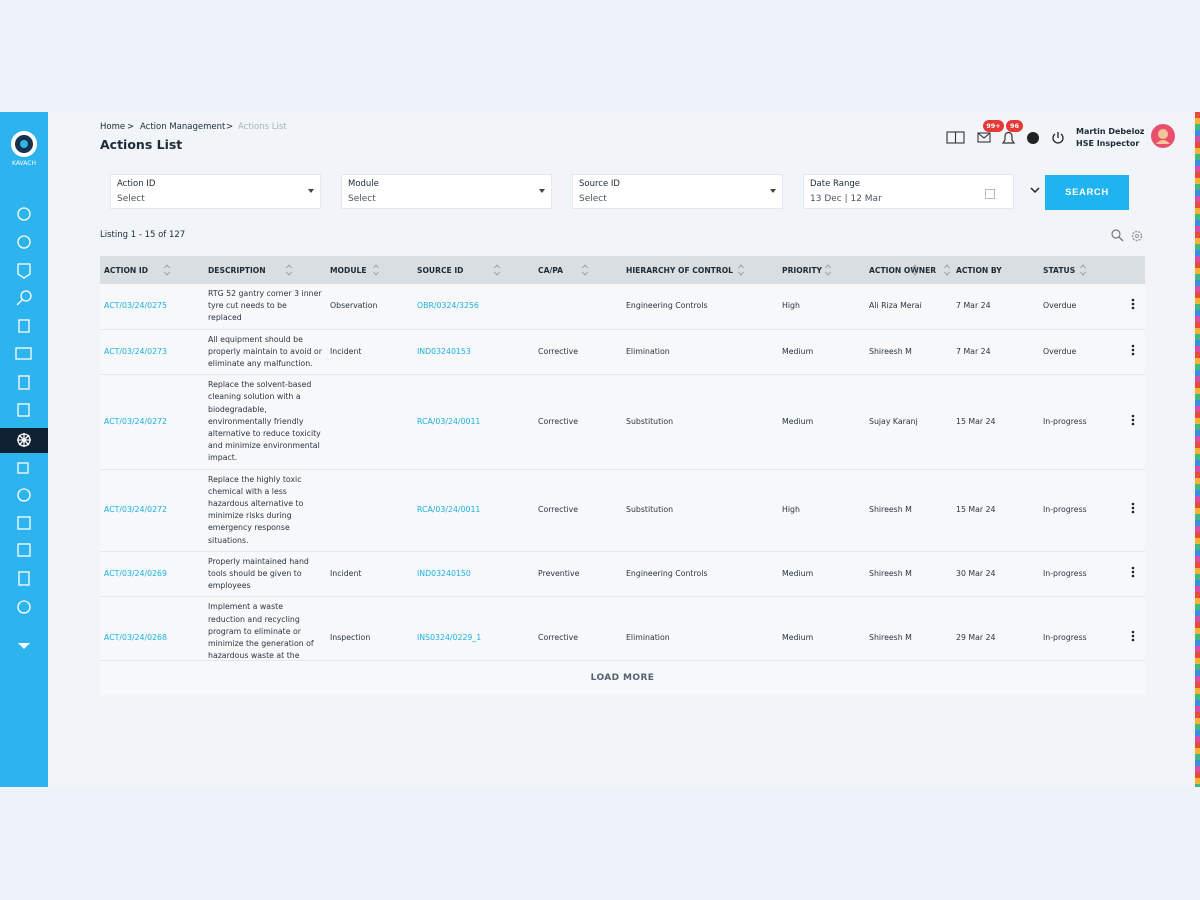 This screenshot has height=900, width=1200. Describe the element at coordinates (991, 270) in the screenshot. I see `column-header: ACTION BY` at that location.